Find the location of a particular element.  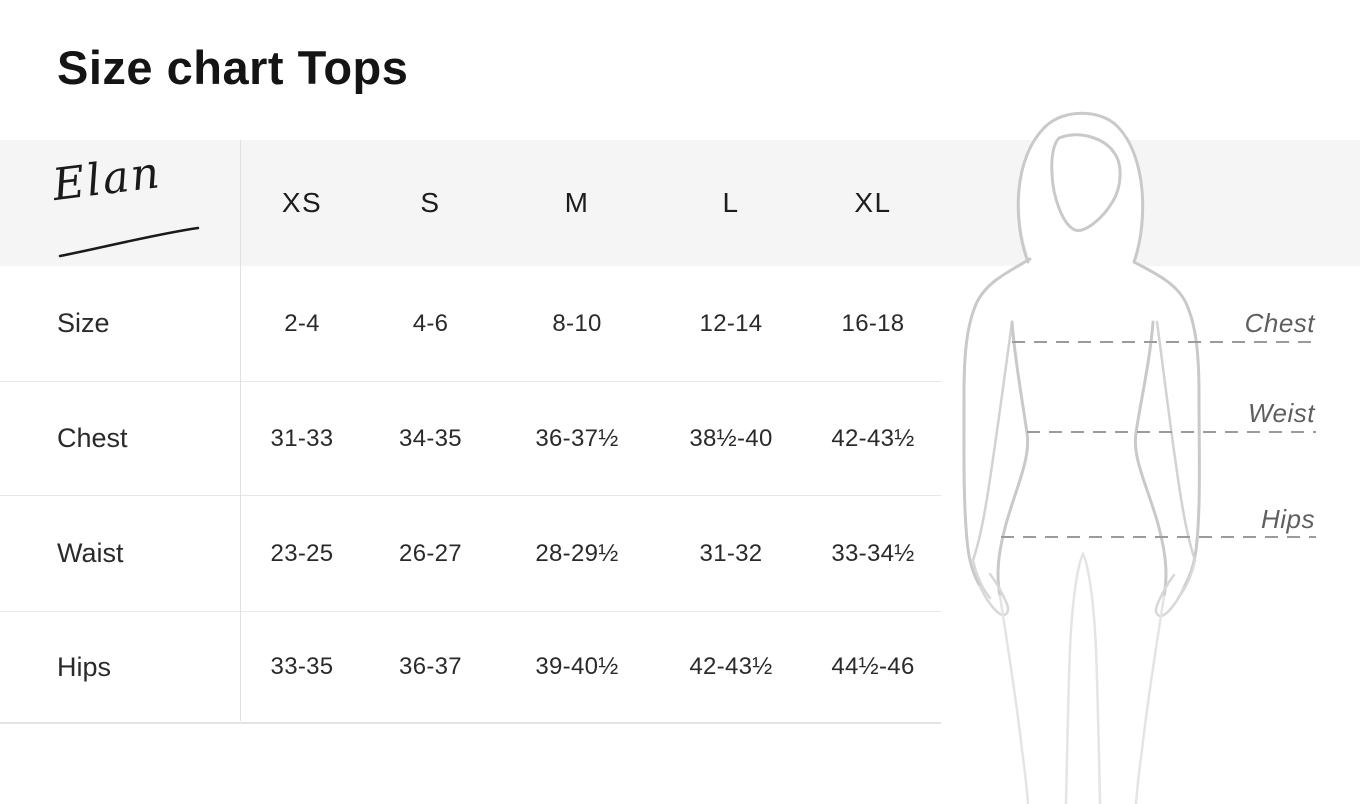

row-label-waist: Waist is located at coordinates (90, 553).